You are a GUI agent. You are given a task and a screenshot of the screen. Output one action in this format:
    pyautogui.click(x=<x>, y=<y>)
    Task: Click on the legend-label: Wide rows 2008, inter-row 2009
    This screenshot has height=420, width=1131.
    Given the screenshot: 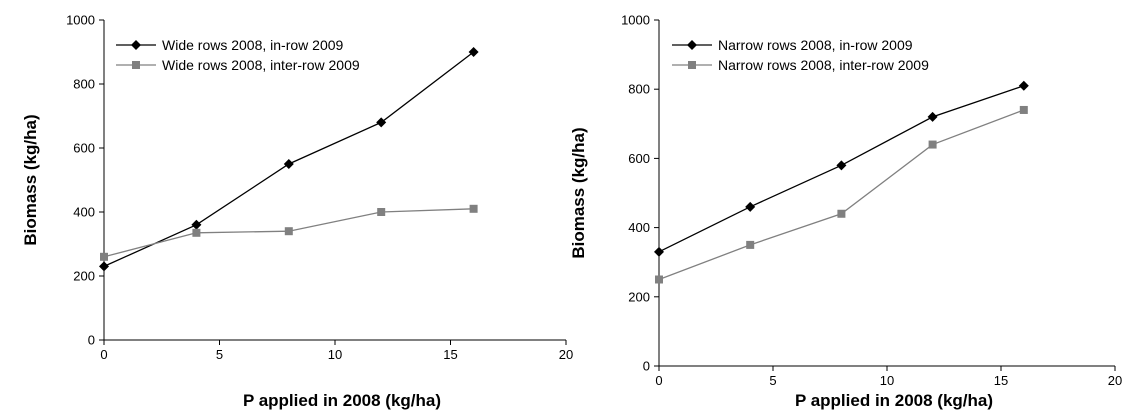 What is the action you would take?
    pyautogui.click(x=261, y=65)
    